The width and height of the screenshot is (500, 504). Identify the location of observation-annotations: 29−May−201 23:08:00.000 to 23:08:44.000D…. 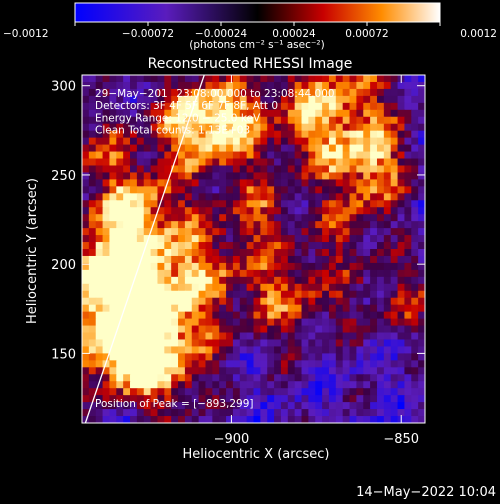
(215, 112).